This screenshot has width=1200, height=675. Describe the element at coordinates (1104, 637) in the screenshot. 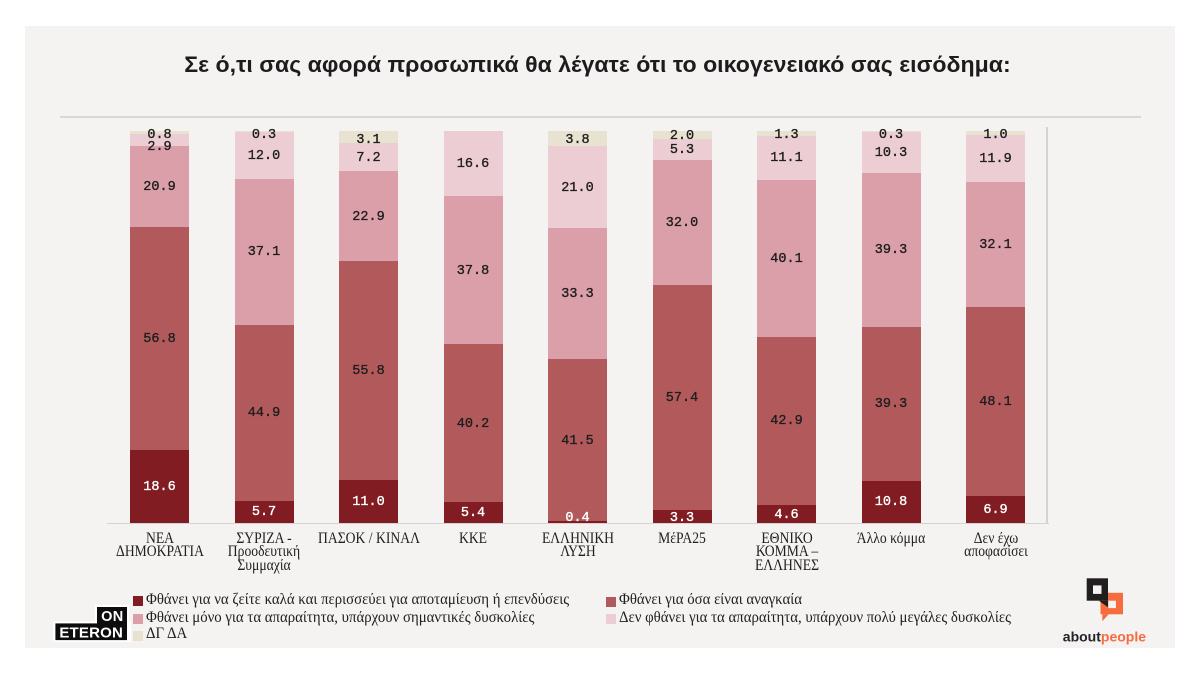

I see `svg-text: aboutpeople` at that location.